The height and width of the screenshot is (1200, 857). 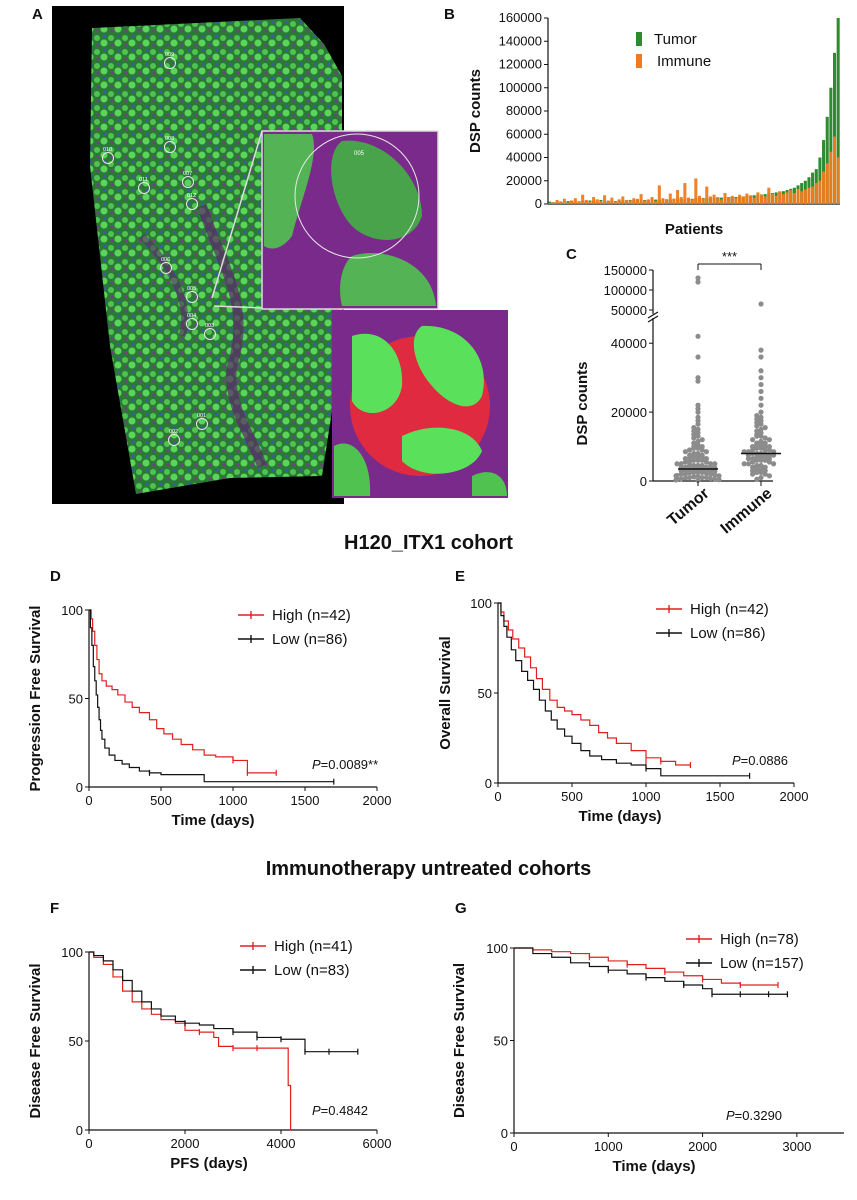 What do you see at coordinates (524, 133) in the screenshot?
I see `y-tick-label: 60000` at bounding box center [524, 133].